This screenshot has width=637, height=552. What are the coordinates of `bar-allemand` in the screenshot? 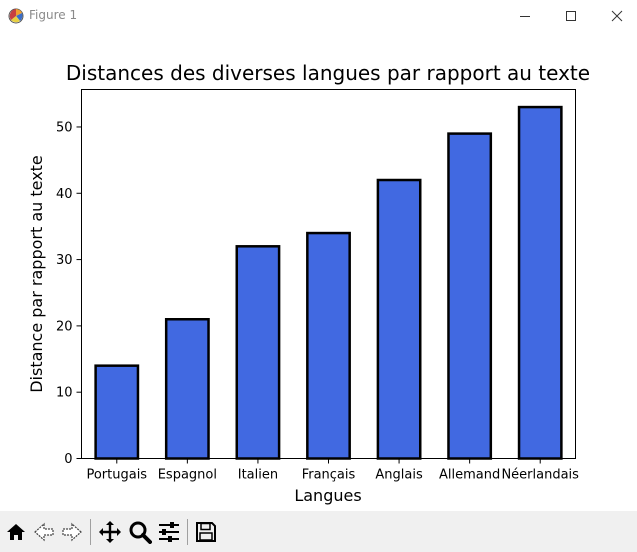 It's located at (470, 296).